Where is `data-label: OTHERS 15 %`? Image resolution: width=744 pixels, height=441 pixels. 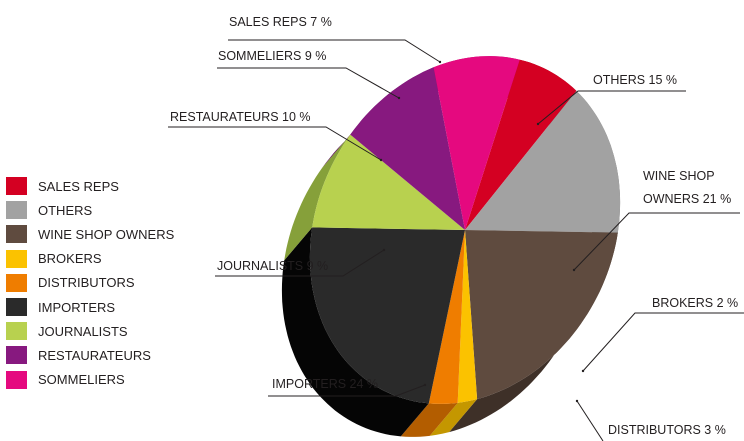
data-label: OTHERS 15 % is located at coordinates (635, 80).